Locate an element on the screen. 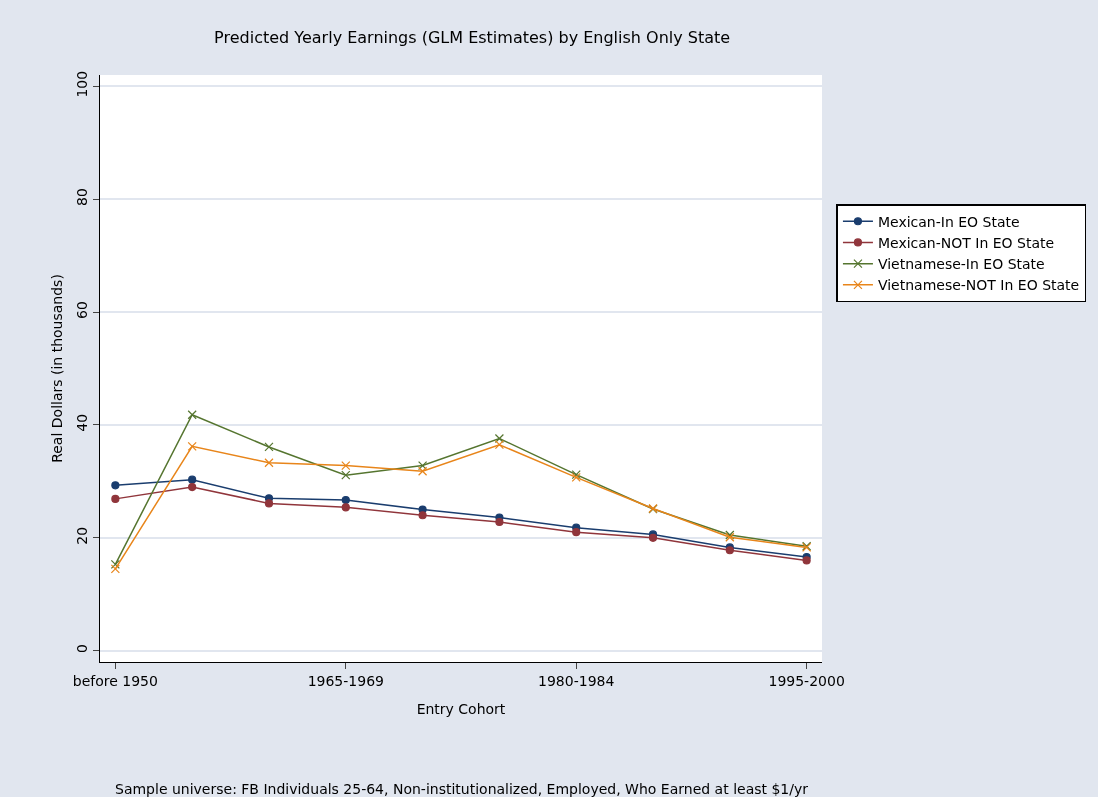 Image resolution: width=1098 pixels, height=797 pixels. y-tick-label: 0 is located at coordinates (82, 649).